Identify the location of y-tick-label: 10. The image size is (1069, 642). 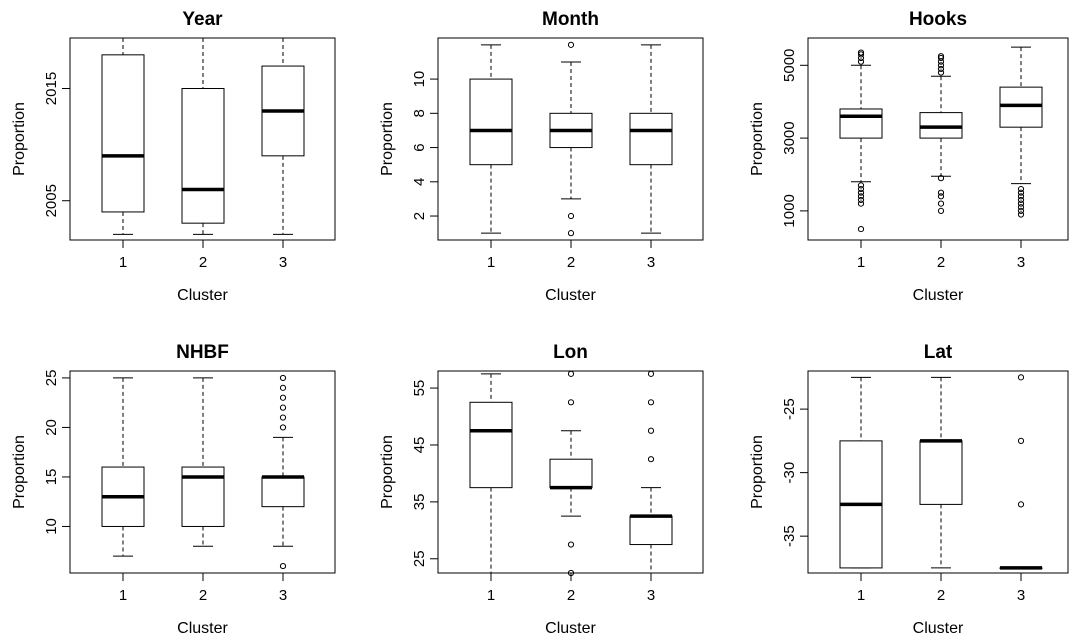
(51, 526).